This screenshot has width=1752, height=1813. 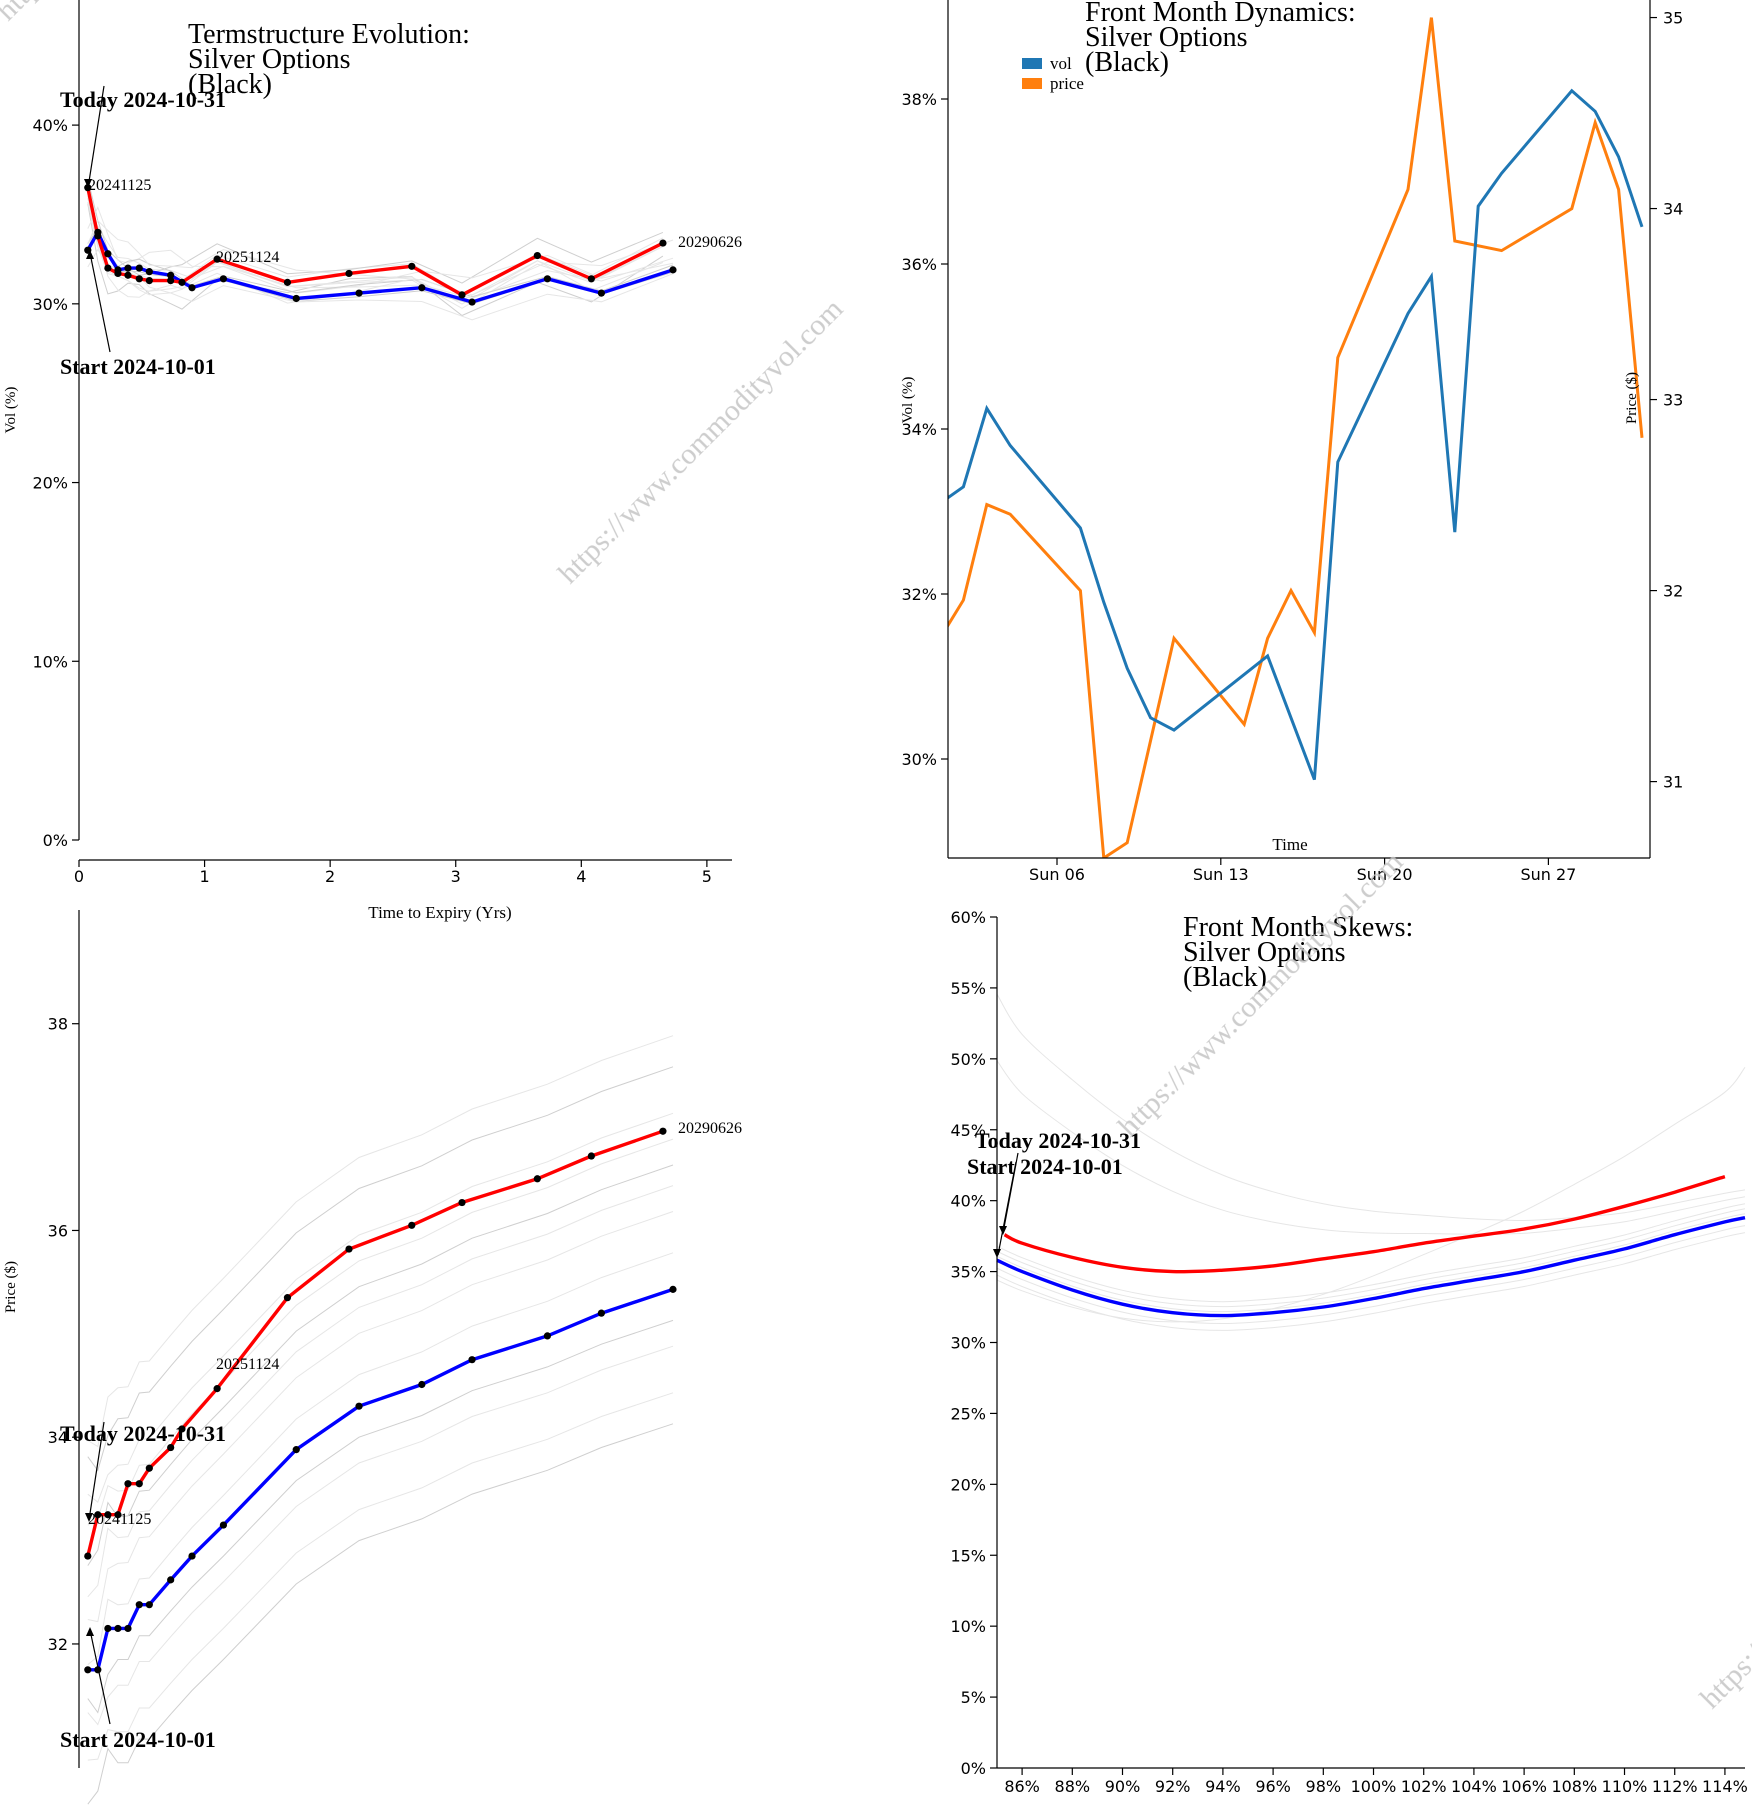 What do you see at coordinates (919, 264) in the screenshot?
I see `frontmonth-y-tick-label: 36%` at bounding box center [919, 264].